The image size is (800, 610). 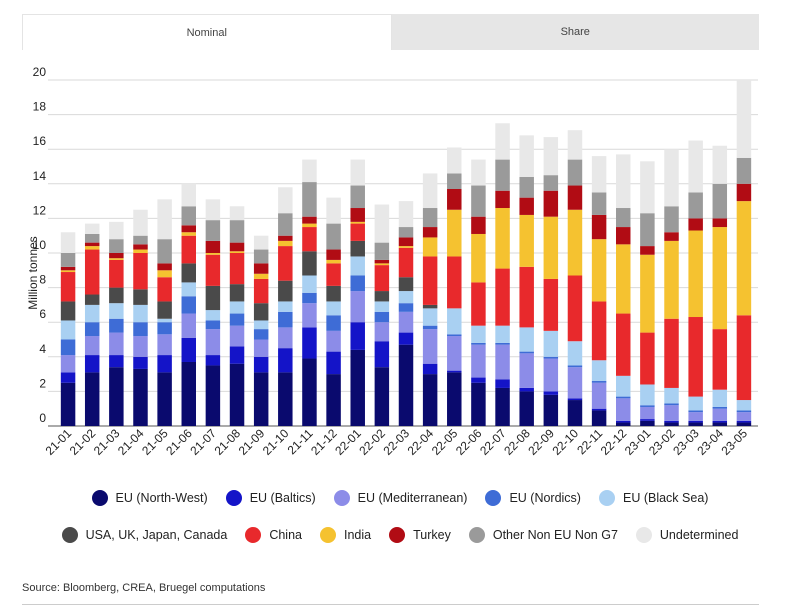 I want to click on legend-item: EU (Baltics), so click(x=270, y=498).